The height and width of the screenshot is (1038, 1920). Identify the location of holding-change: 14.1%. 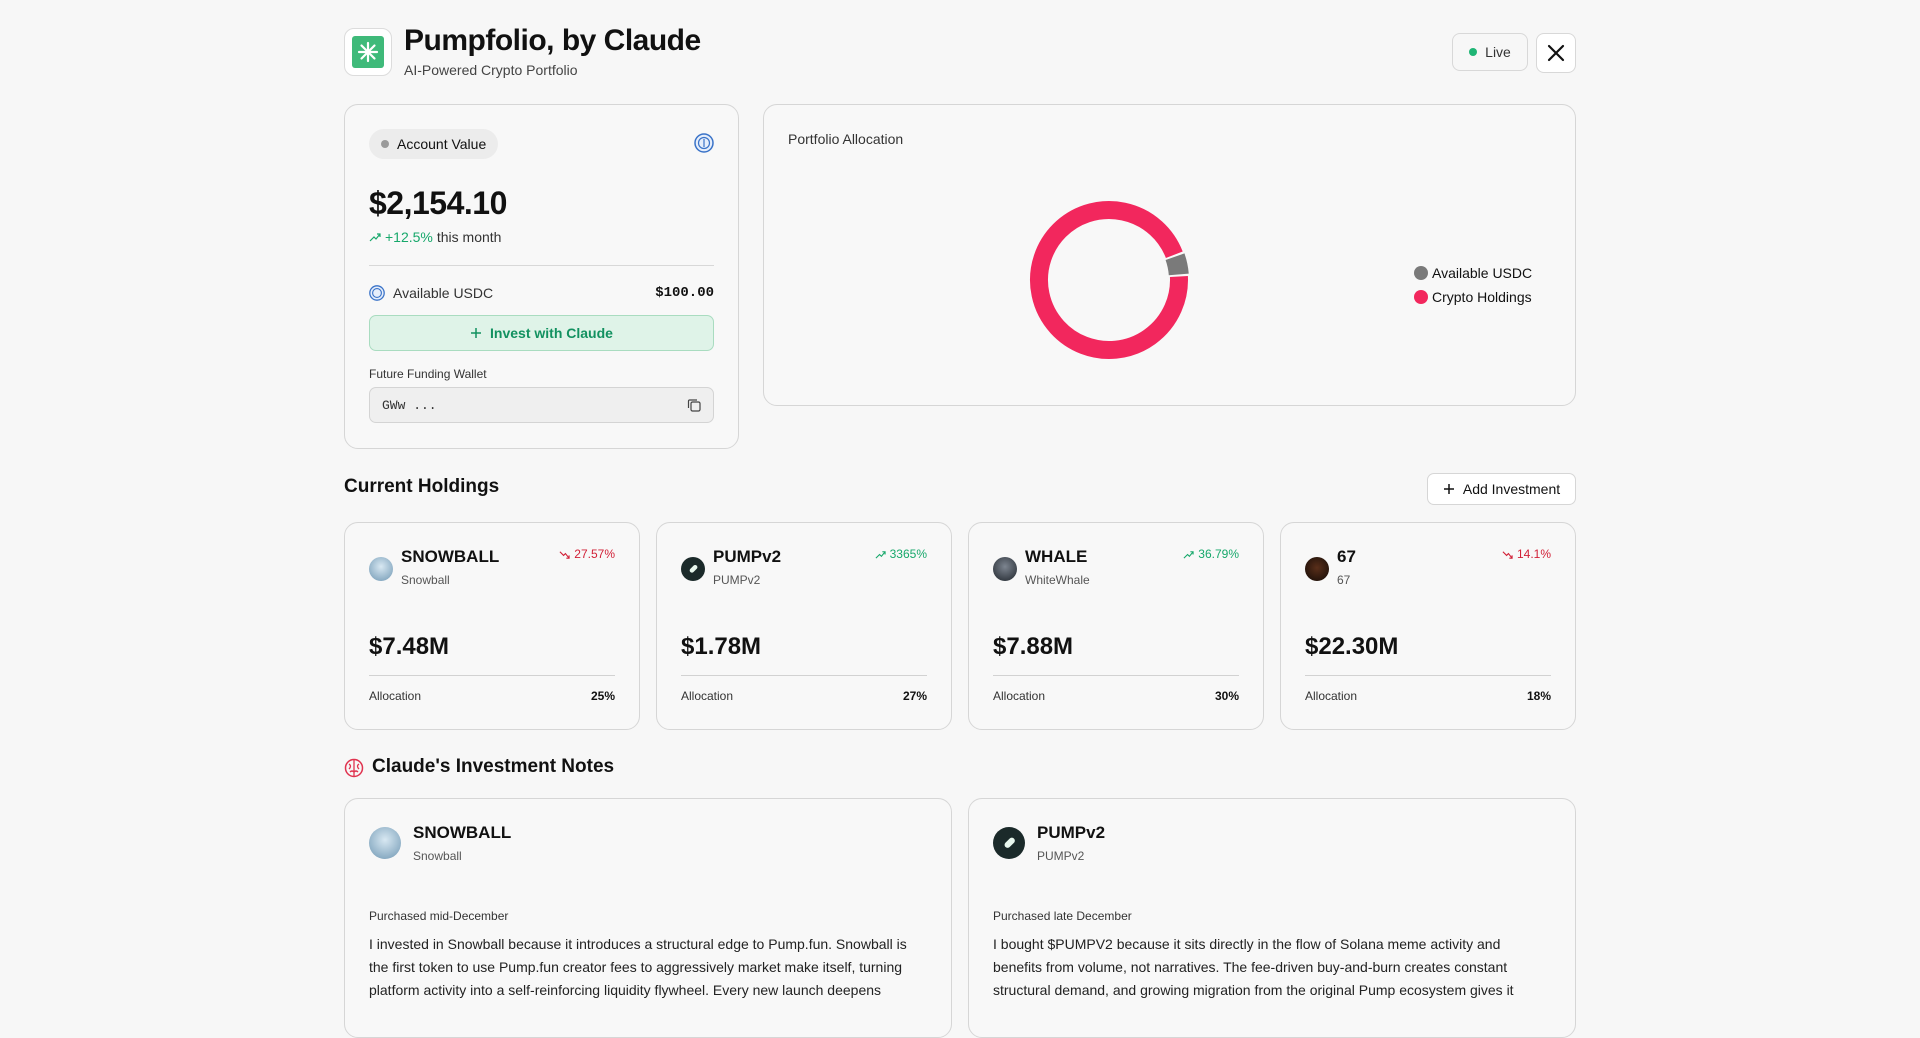
(1526, 554).